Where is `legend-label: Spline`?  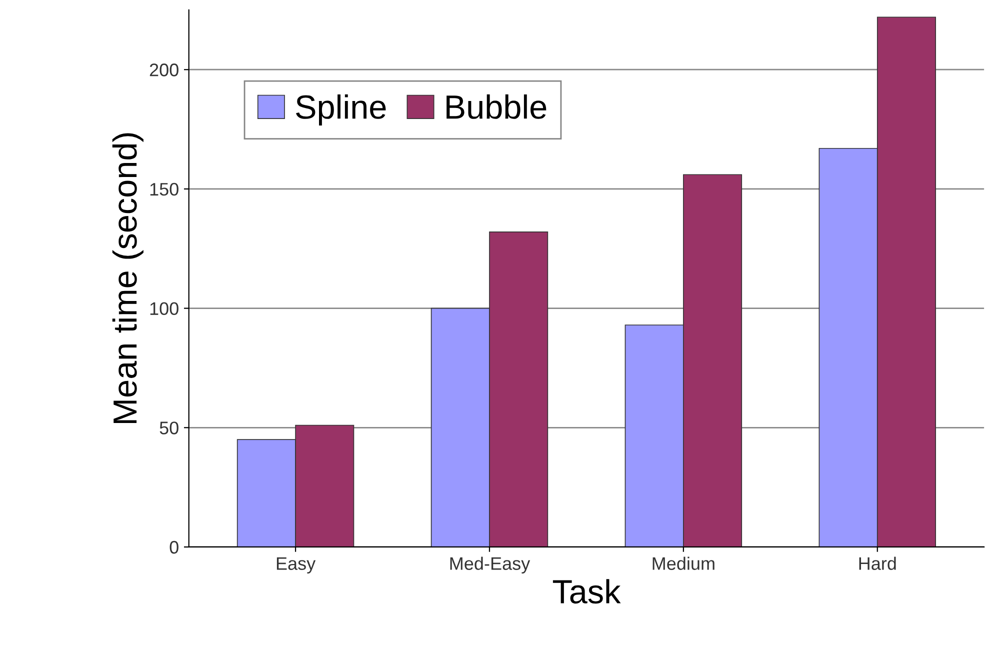
legend-label: Spline is located at coordinates (341, 110).